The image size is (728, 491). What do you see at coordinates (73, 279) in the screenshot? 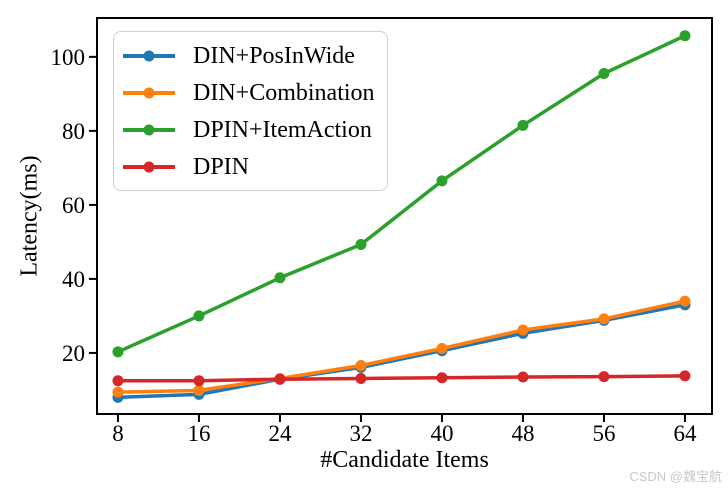
I see `y-tick-label: 40` at bounding box center [73, 279].